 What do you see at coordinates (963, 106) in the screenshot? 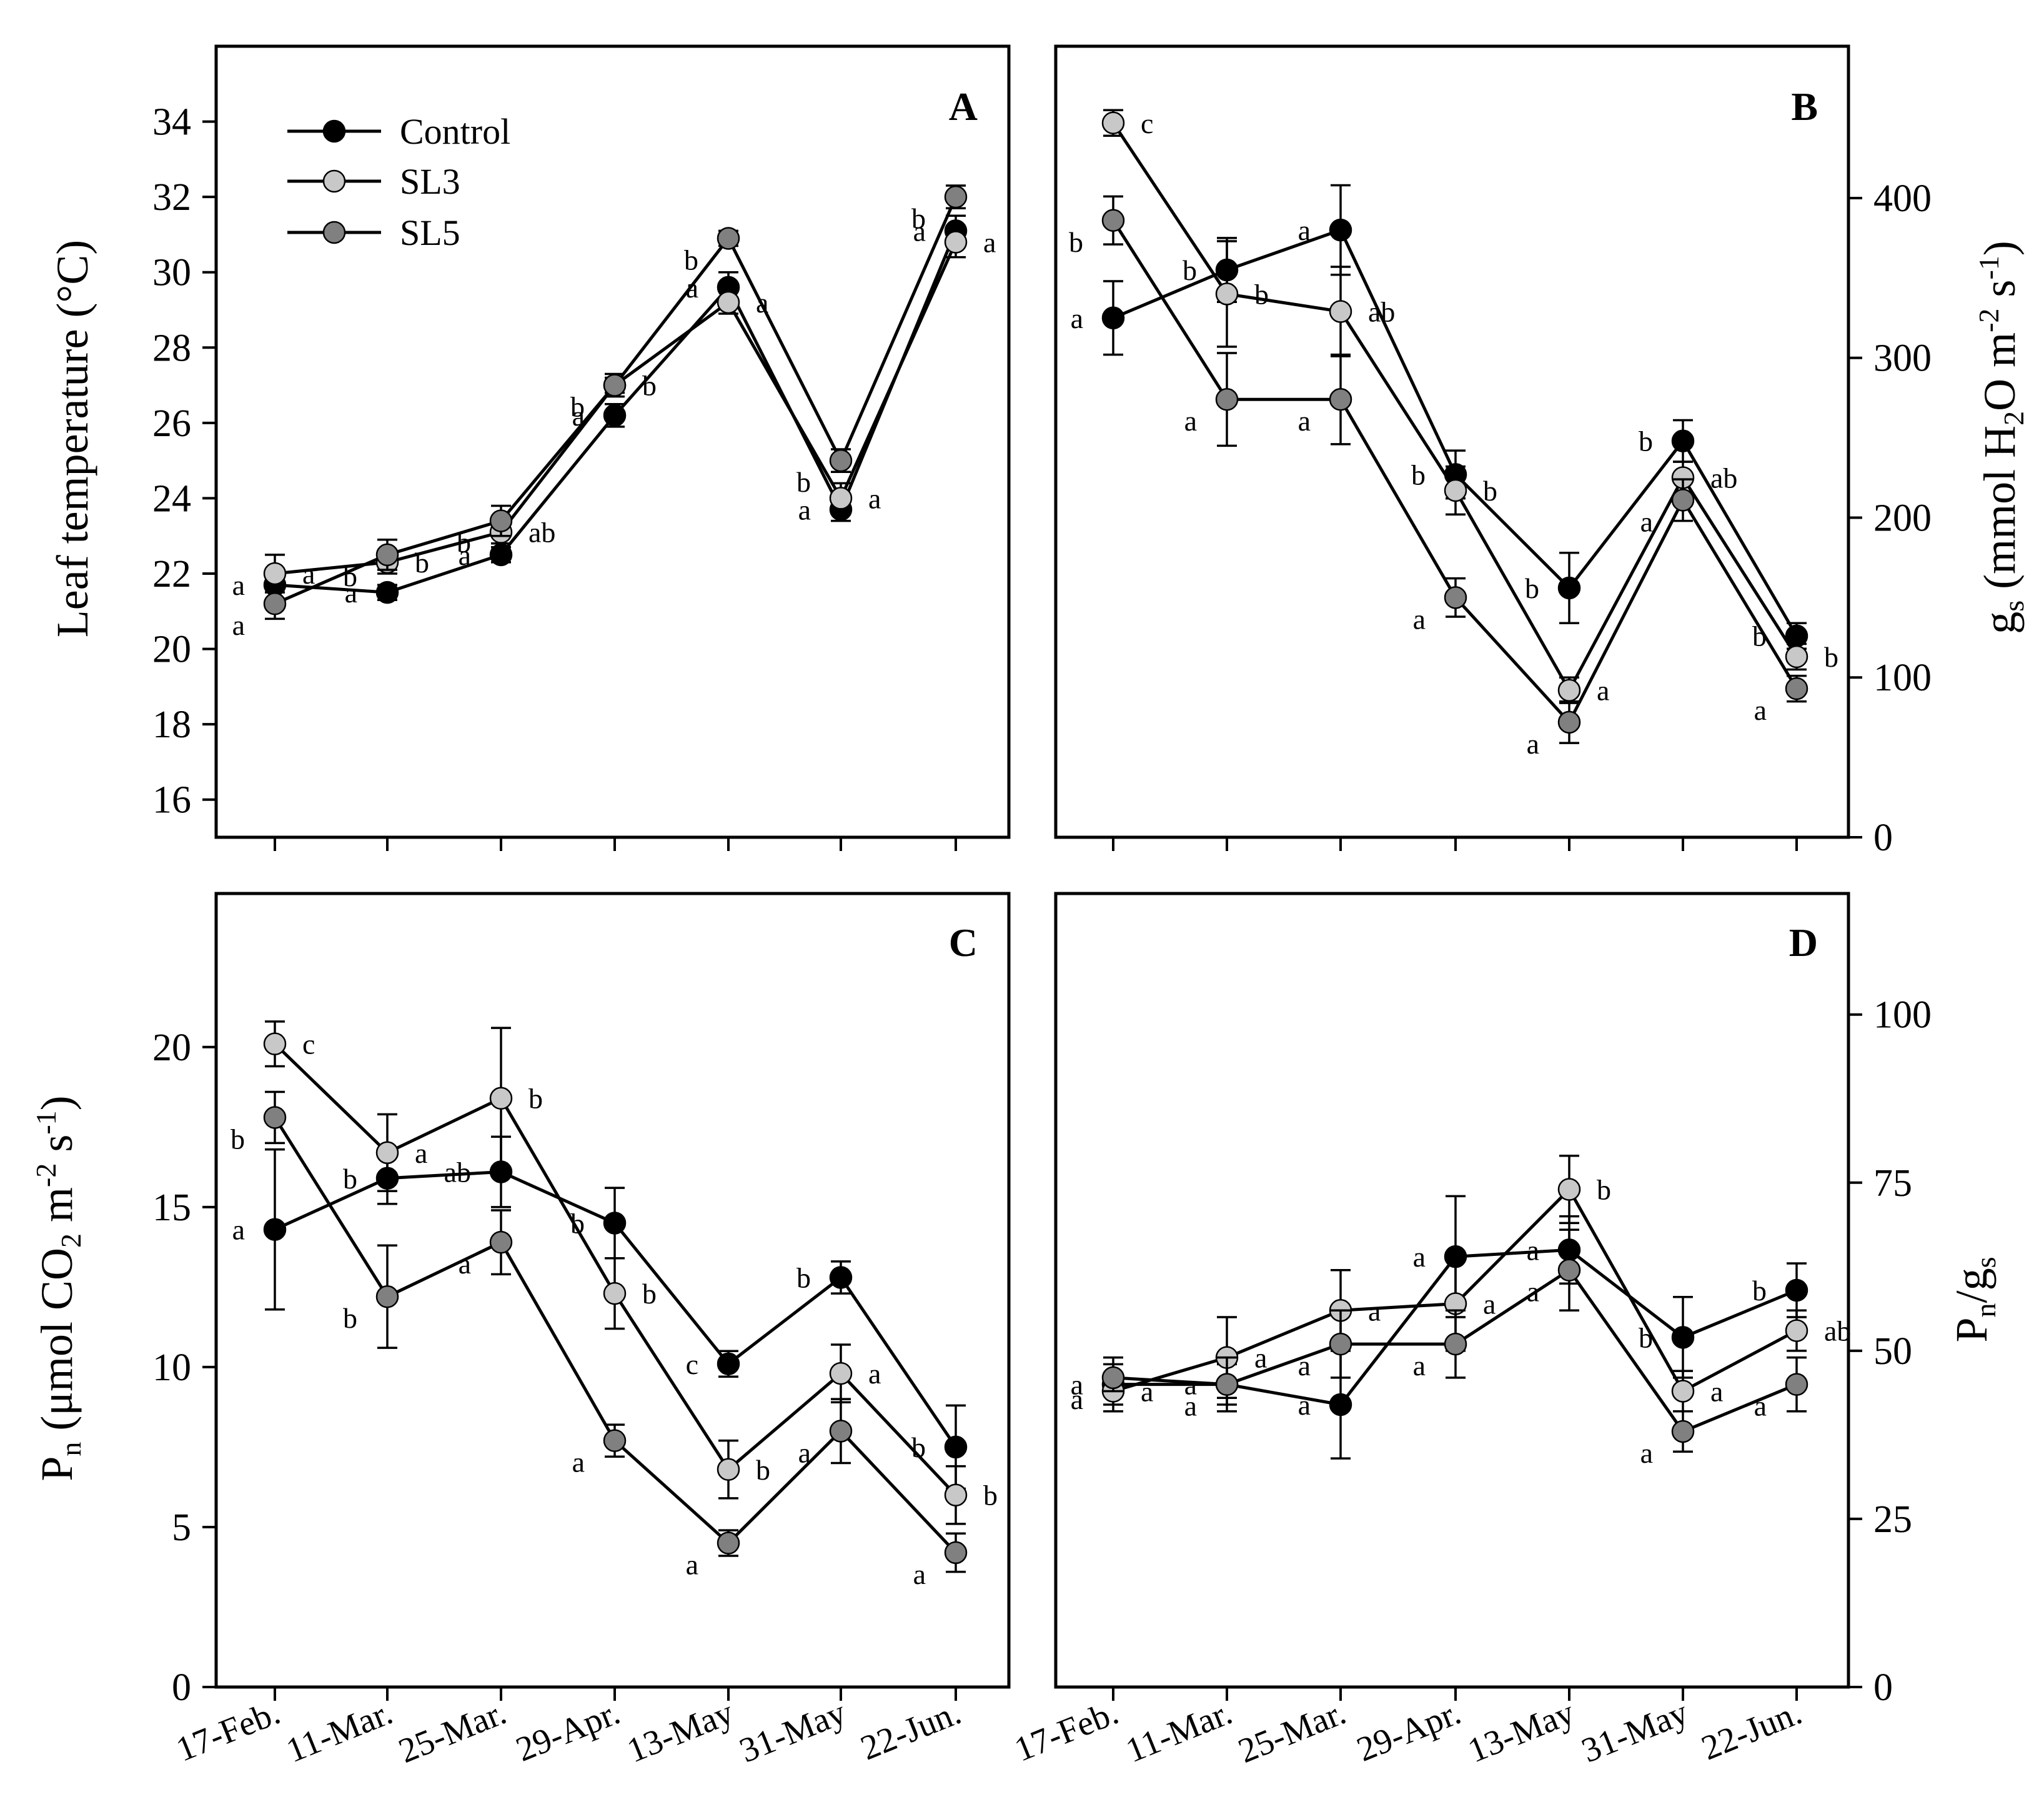
I see `panel-A-letter: A` at bounding box center [963, 106].